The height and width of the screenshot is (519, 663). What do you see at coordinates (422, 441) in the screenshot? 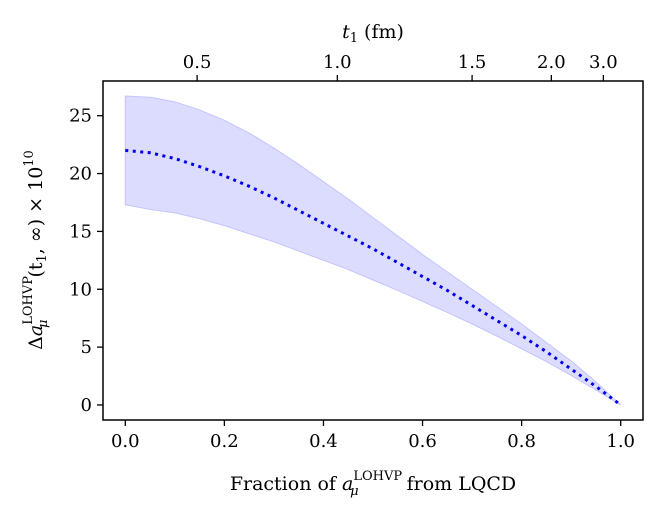
I see `x-tick-label: 0.6` at bounding box center [422, 441].